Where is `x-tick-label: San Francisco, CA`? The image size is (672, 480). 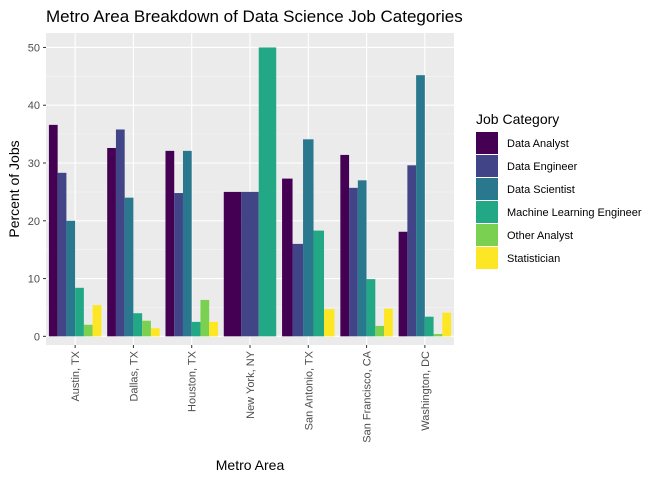
x-tick-label: San Francisco, CA is located at coordinates (368, 396).